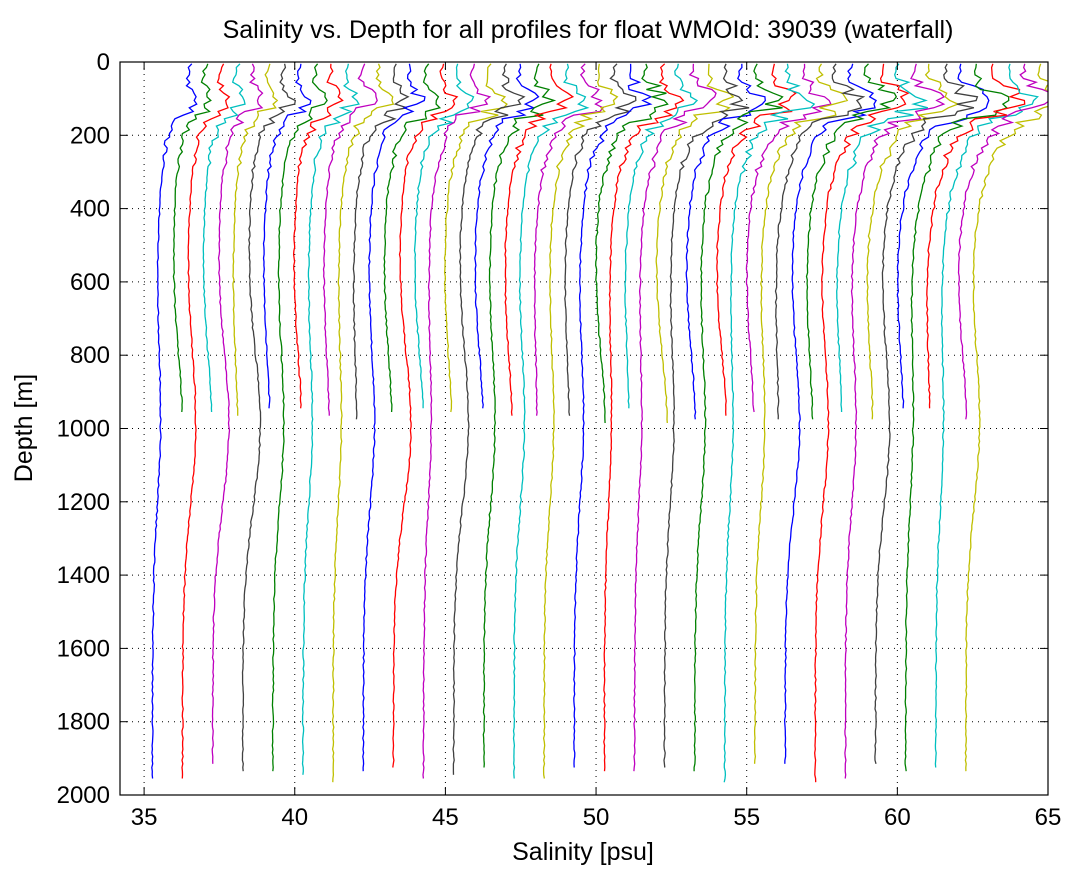 The width and height of the screenshot is (1073, 871). I want to click on y-tick-label-6: 1200, so click(83, 502).